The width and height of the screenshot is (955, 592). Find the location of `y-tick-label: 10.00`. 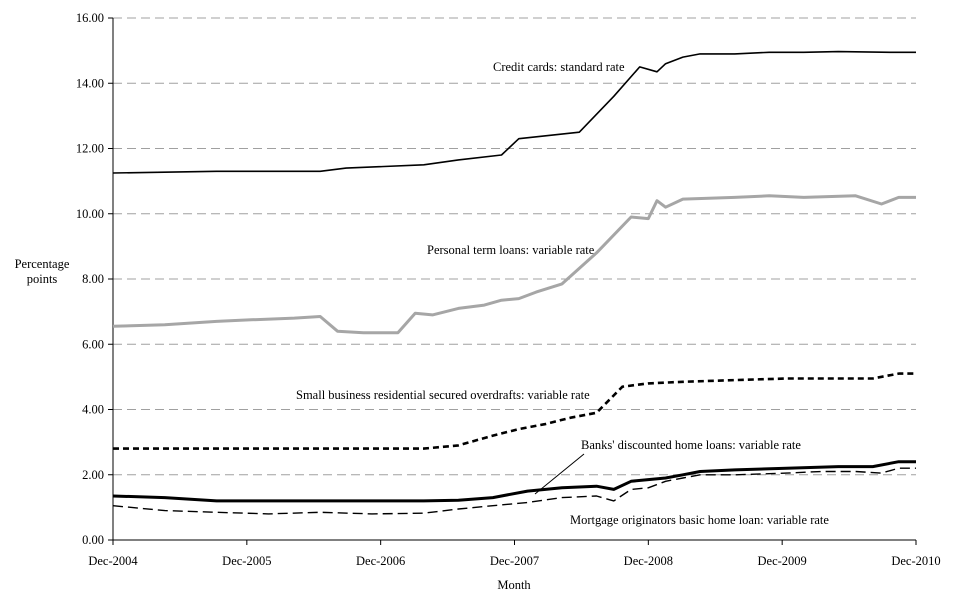

y-tick-label: 10.00 is located at coordinates (90, 214).